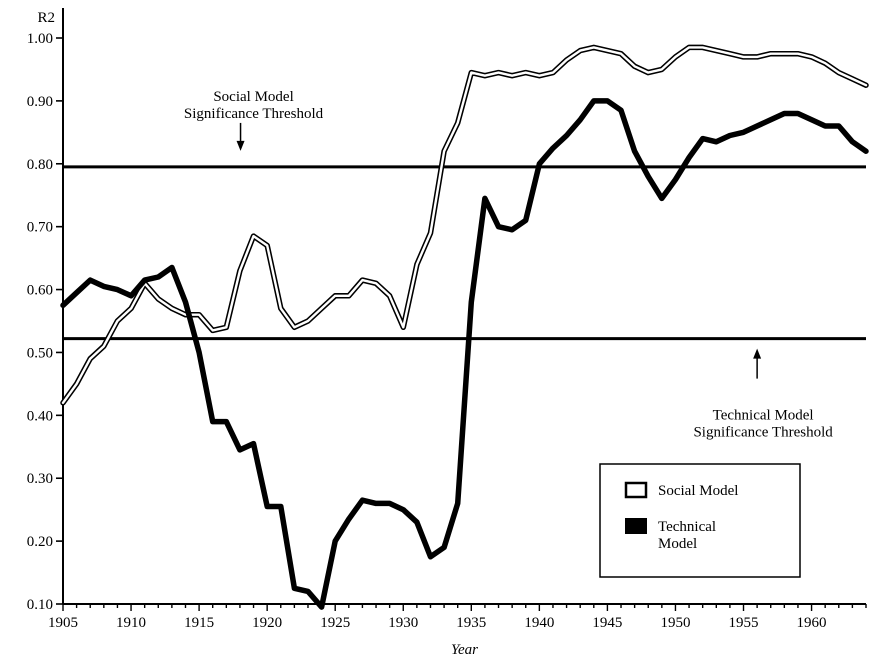  I want to click on technical-model-legend-label: Technical Model, so click(687, 535).